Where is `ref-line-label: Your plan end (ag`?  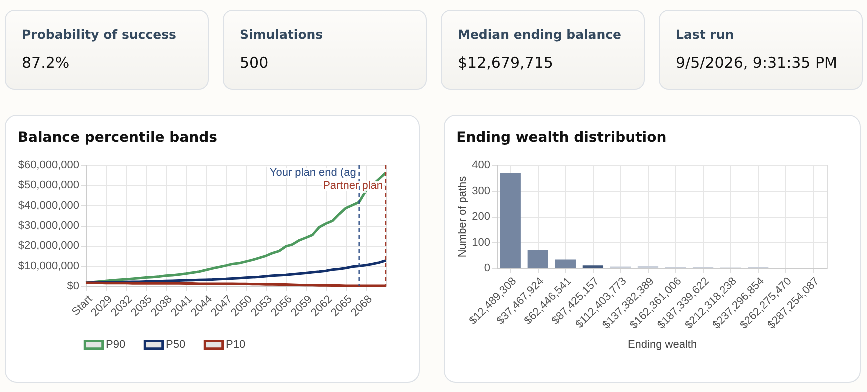
ref-line-label: Your plan end (ag is located at coordinates (313, 173).